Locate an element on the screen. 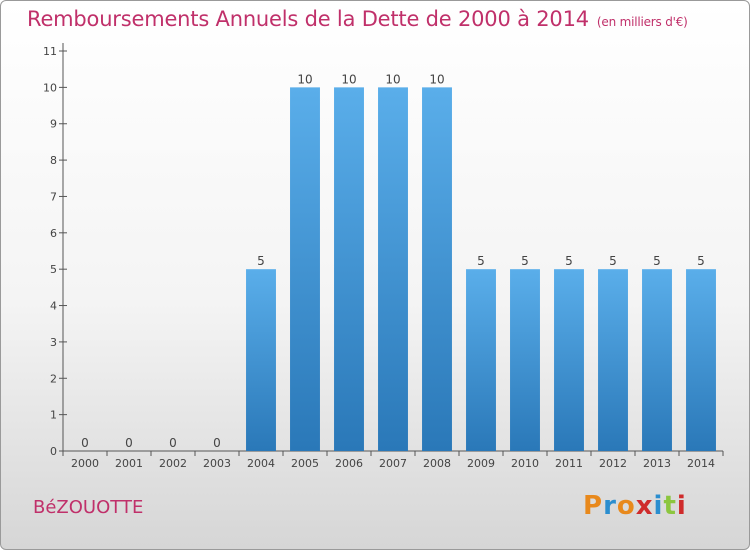 The image size is (750, 550). x-tick-label: 2005 is located at coordinates (305, 463).